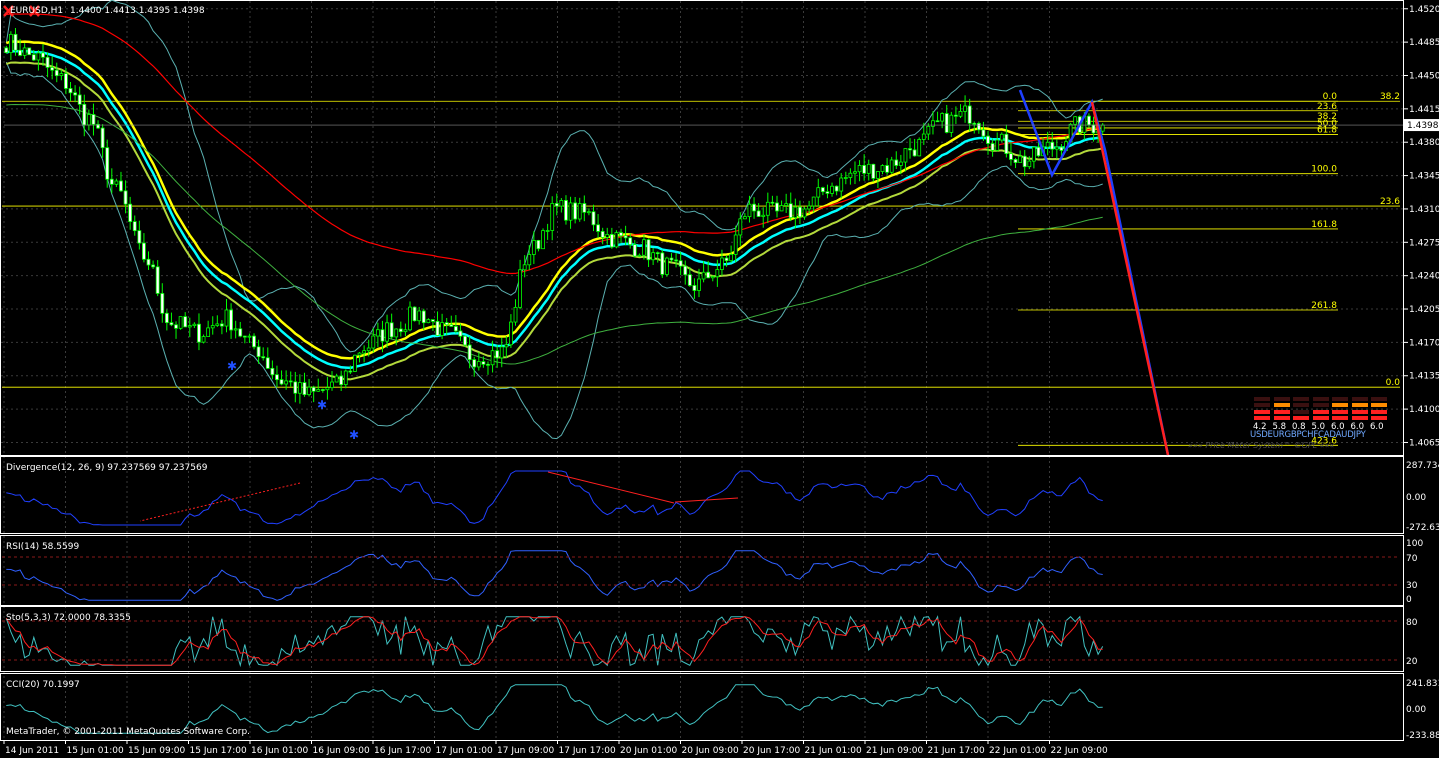 This screenshot has height=758, width=1439. I want to click on indicator-line, so click(554, 709).